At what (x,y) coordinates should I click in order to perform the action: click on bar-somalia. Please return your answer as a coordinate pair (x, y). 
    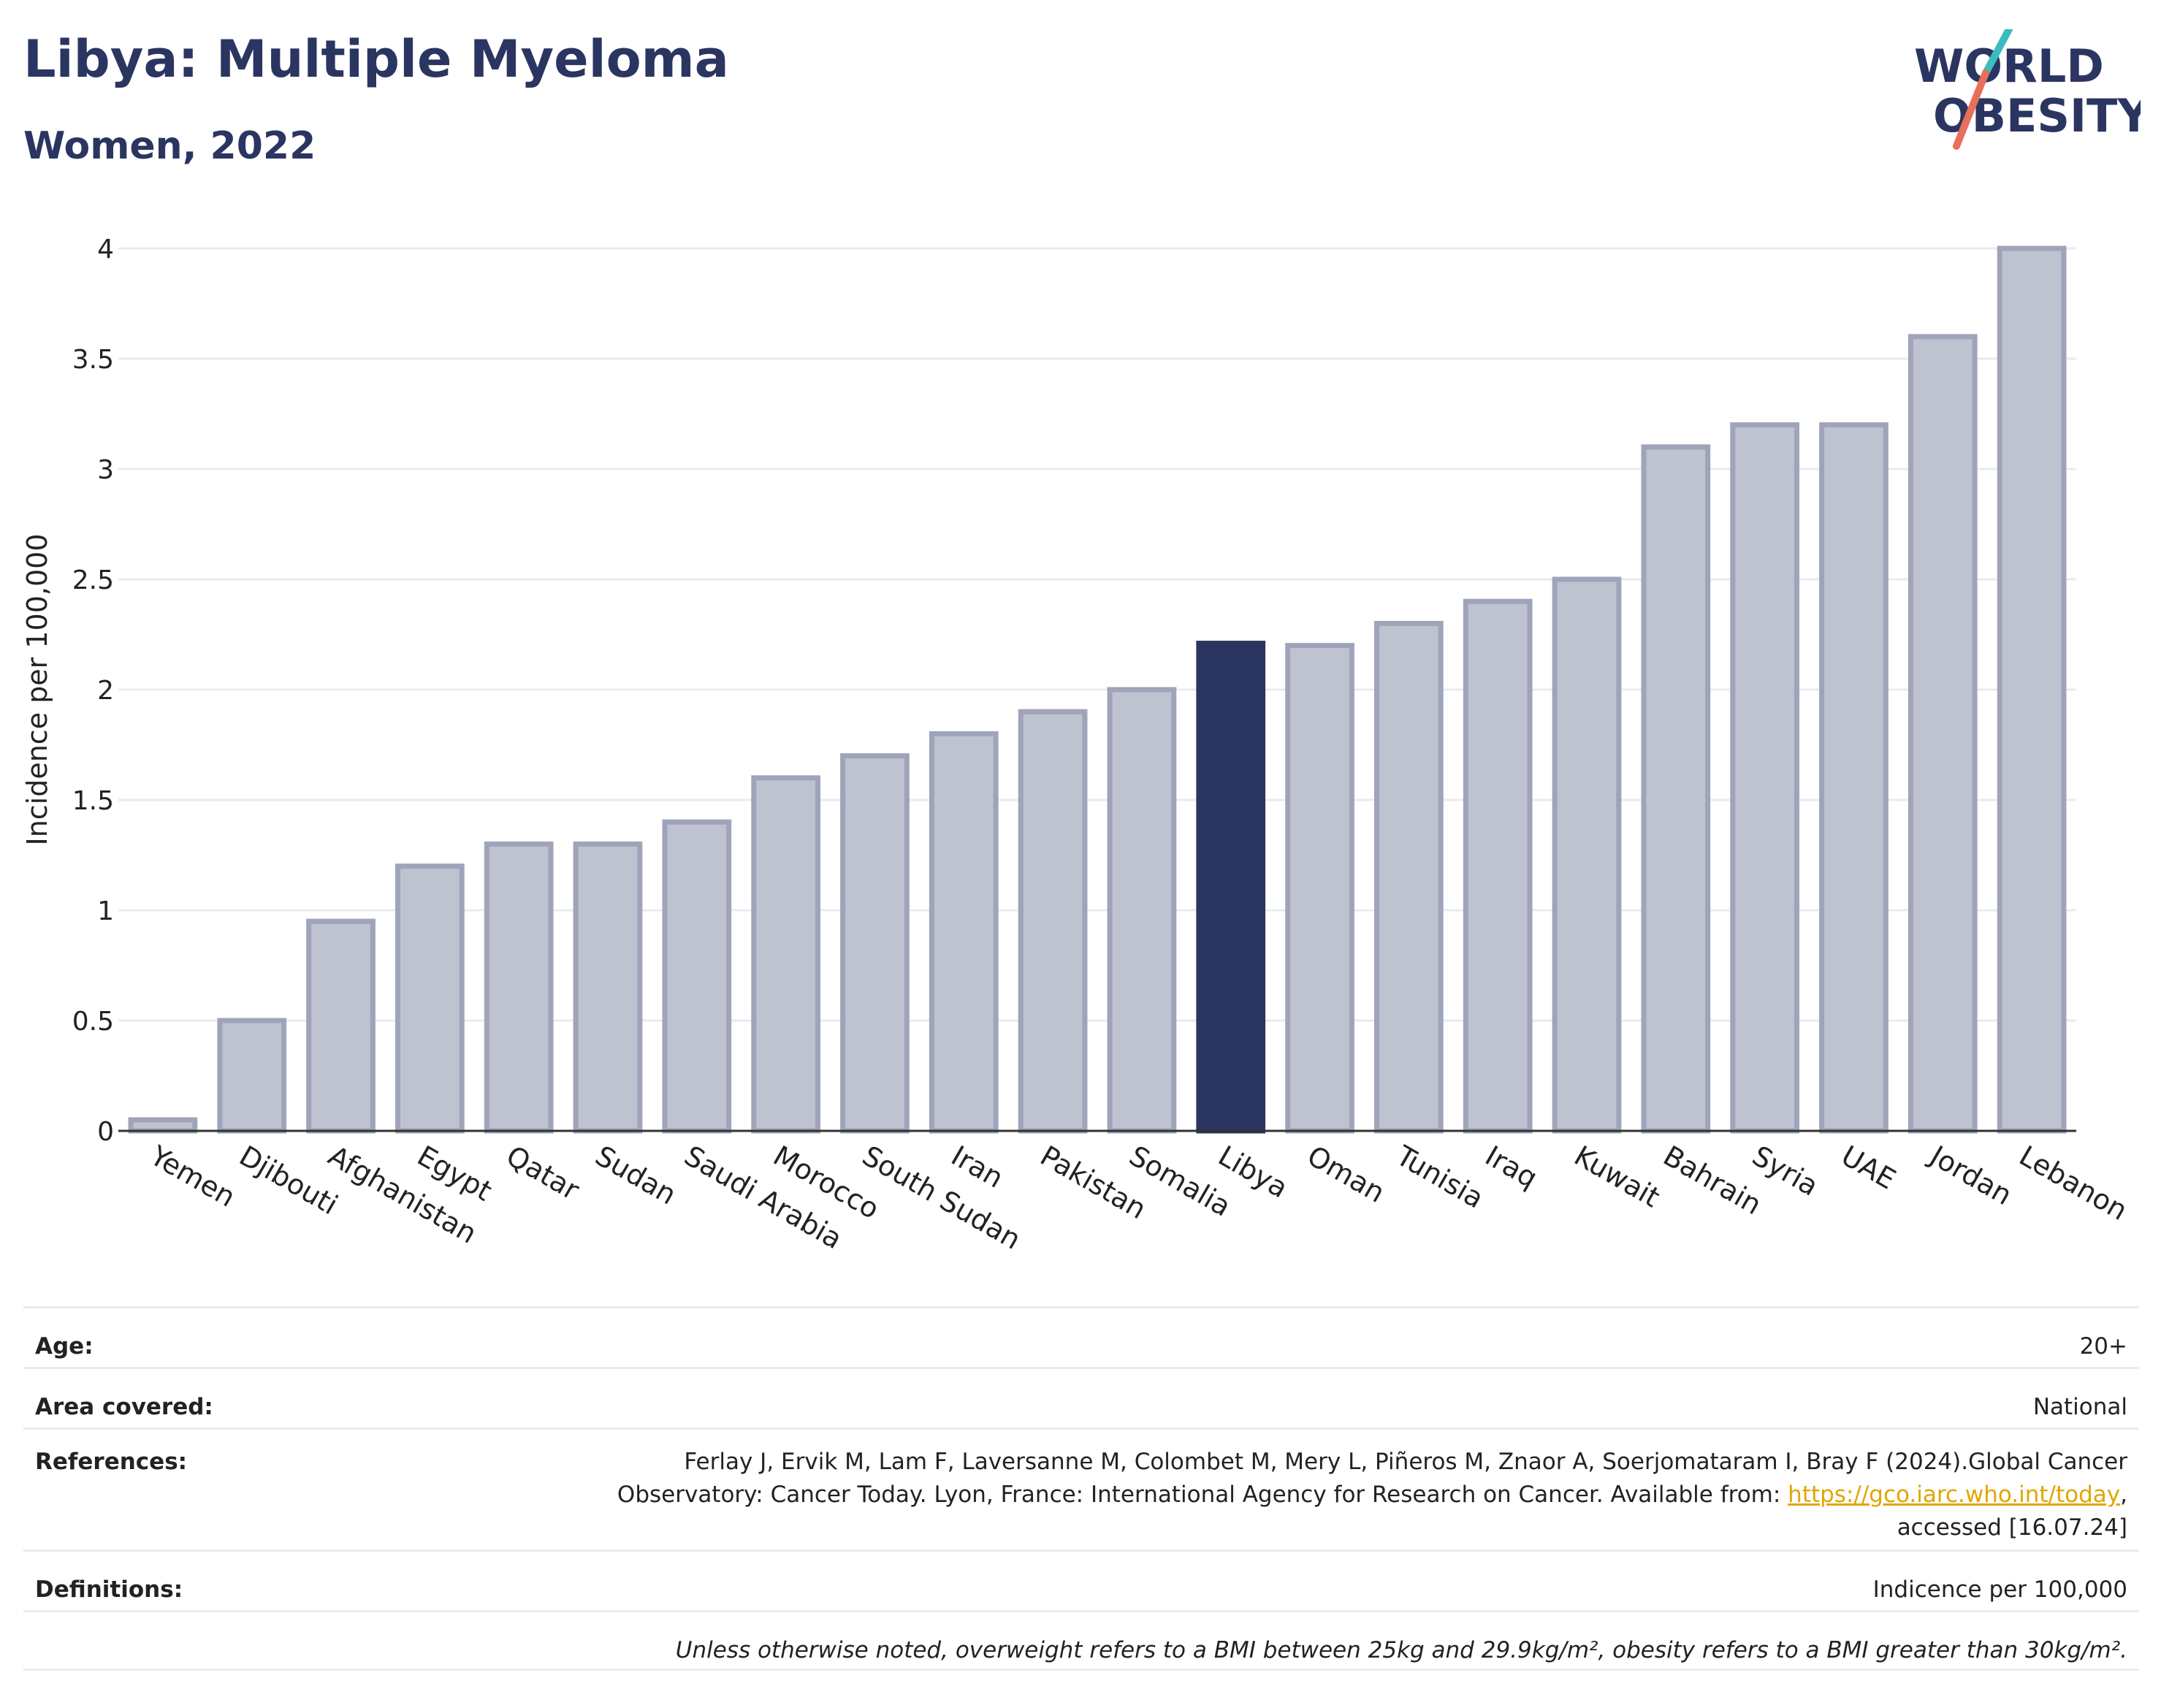
    Looking at the image, I should click on (1142, 910).